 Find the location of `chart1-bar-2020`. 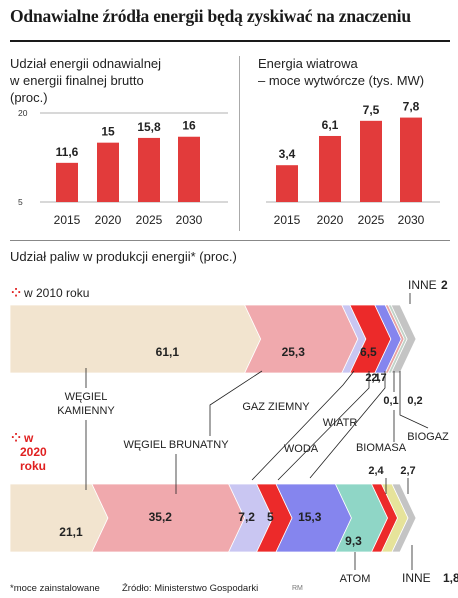

chart1-bar-2020 is located at coordinates (108, 172).